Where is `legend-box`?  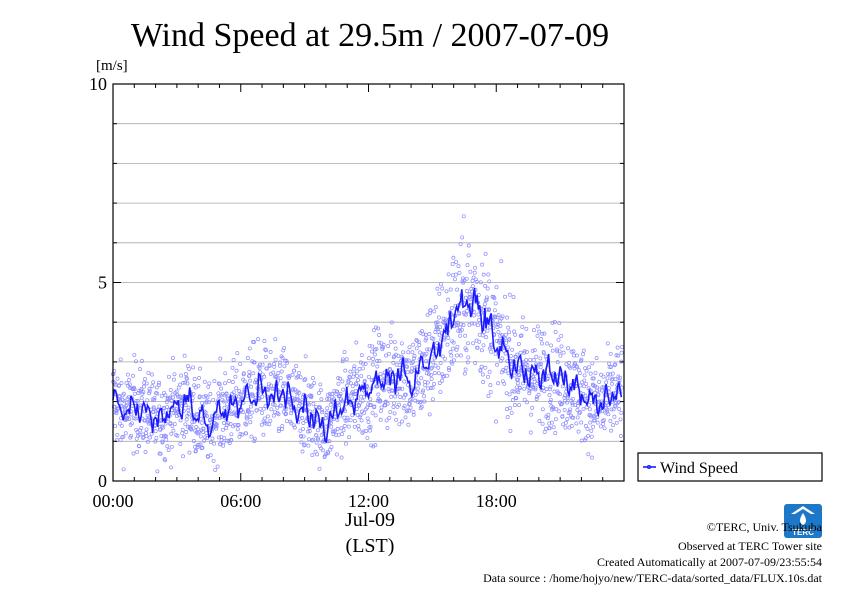 legend-box is located at coordinates (730, 467).